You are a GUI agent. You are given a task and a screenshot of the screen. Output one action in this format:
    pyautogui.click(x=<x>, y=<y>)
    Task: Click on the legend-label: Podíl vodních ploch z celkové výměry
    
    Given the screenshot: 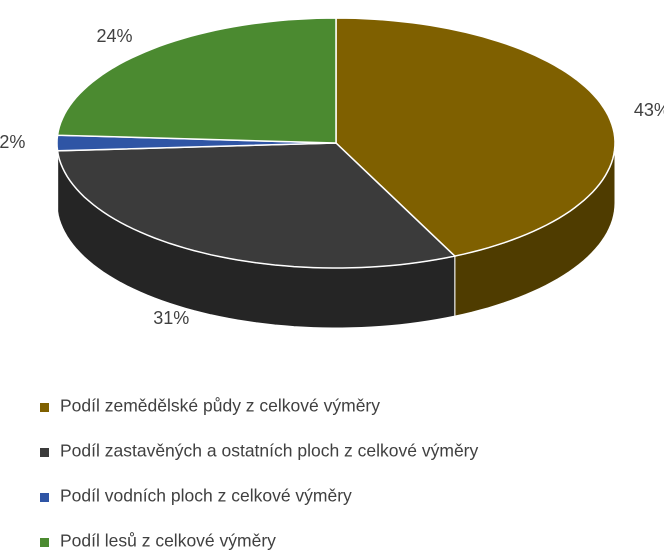 What is the action you would take?
    pyautogui.click(x=206, y=496)
    